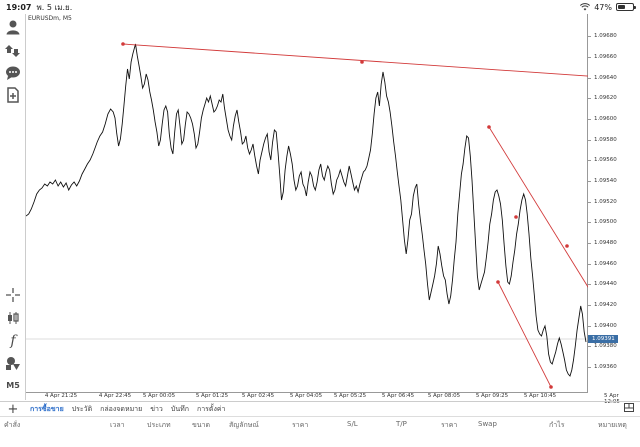 Image resolution: width=640 pixels, height=447 pixels. Describe the element at coordinates (13, 73) in the screenshot. I see `chat-icon` at that location.